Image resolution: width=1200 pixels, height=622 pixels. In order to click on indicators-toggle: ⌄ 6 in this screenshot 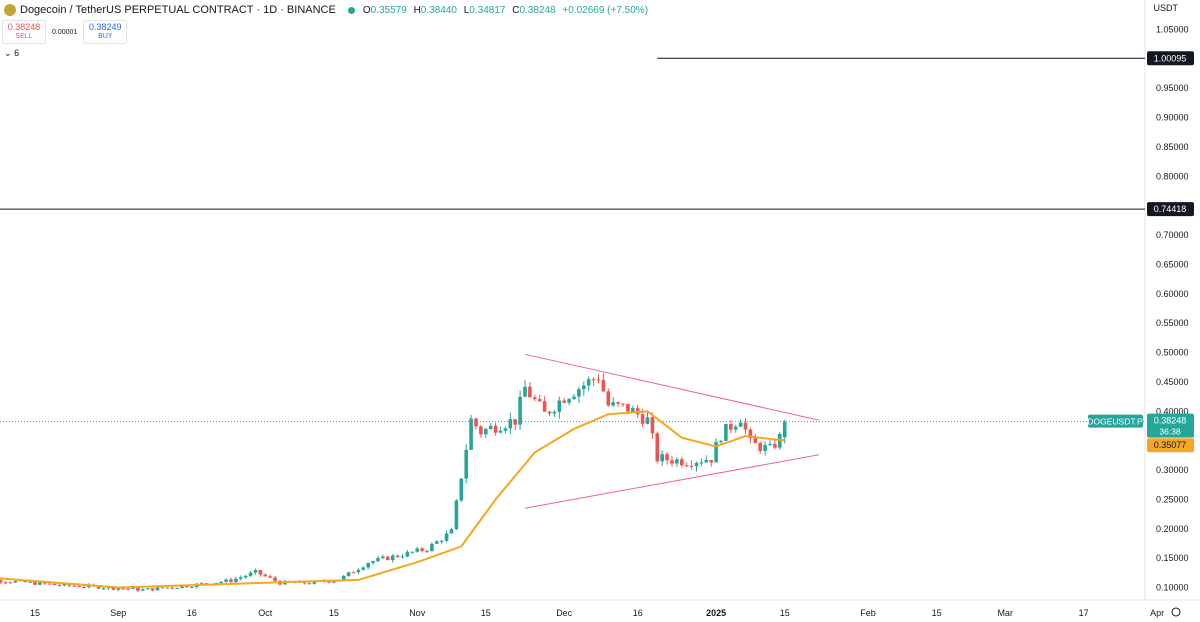, I will do `click(11, 53)`.